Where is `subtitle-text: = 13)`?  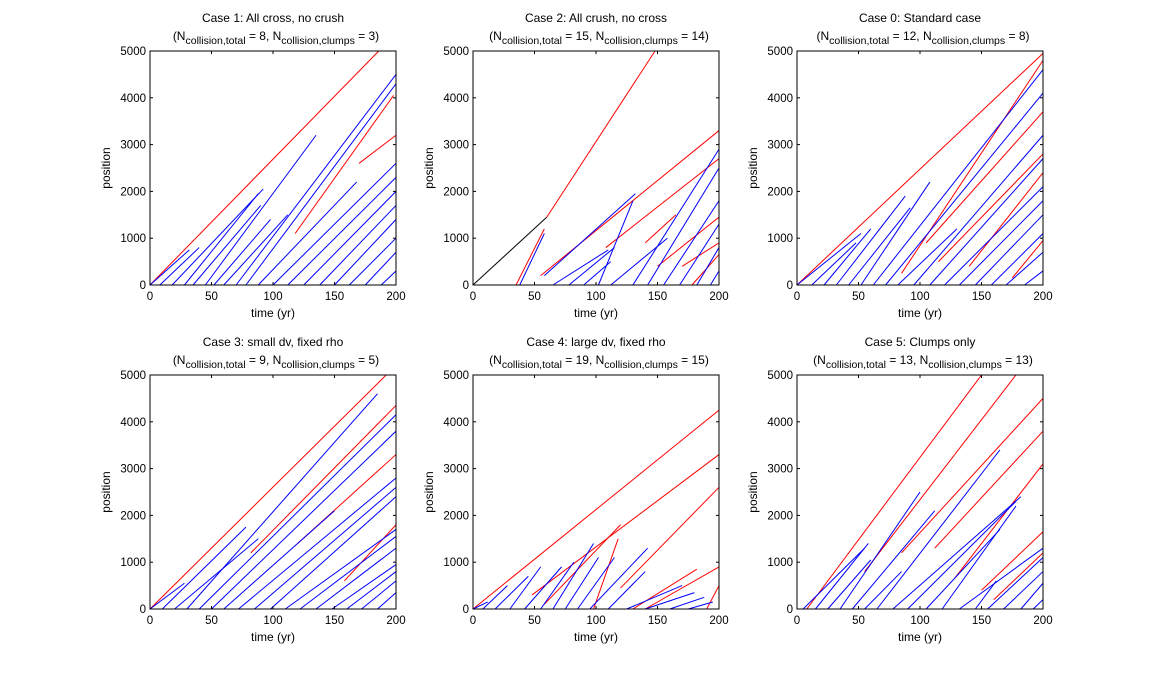 subtitle-text: = 13) is located at coordinates (1017, 360).